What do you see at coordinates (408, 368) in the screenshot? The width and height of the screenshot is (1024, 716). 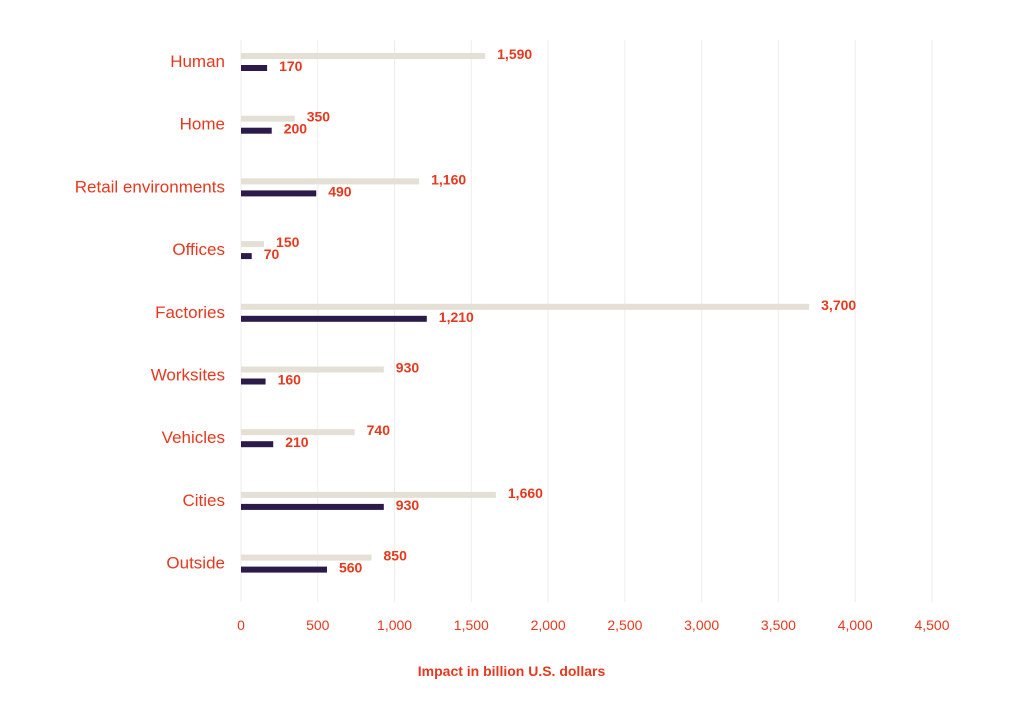 I see `value-label-series-1: 930` at bounding box center [408, 368].